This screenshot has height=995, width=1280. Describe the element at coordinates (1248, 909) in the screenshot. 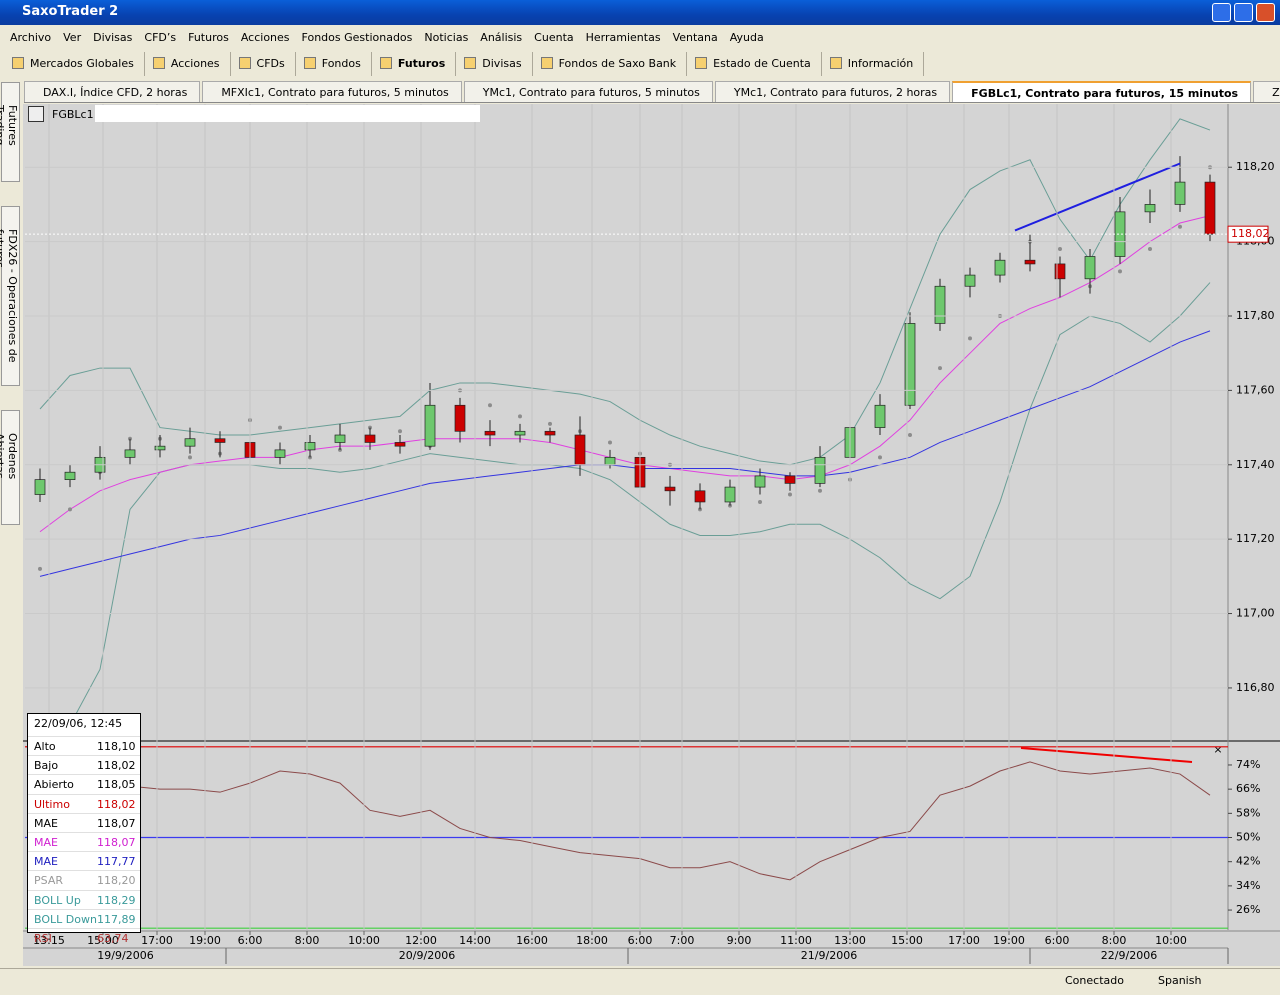

I see `y-tick-label: 26%` at that location.